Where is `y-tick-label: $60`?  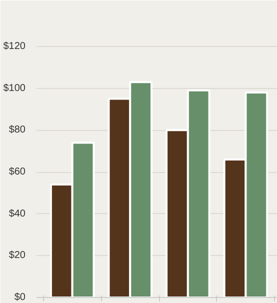
y-tick-label: $60 is located at coordinates (17, 172).